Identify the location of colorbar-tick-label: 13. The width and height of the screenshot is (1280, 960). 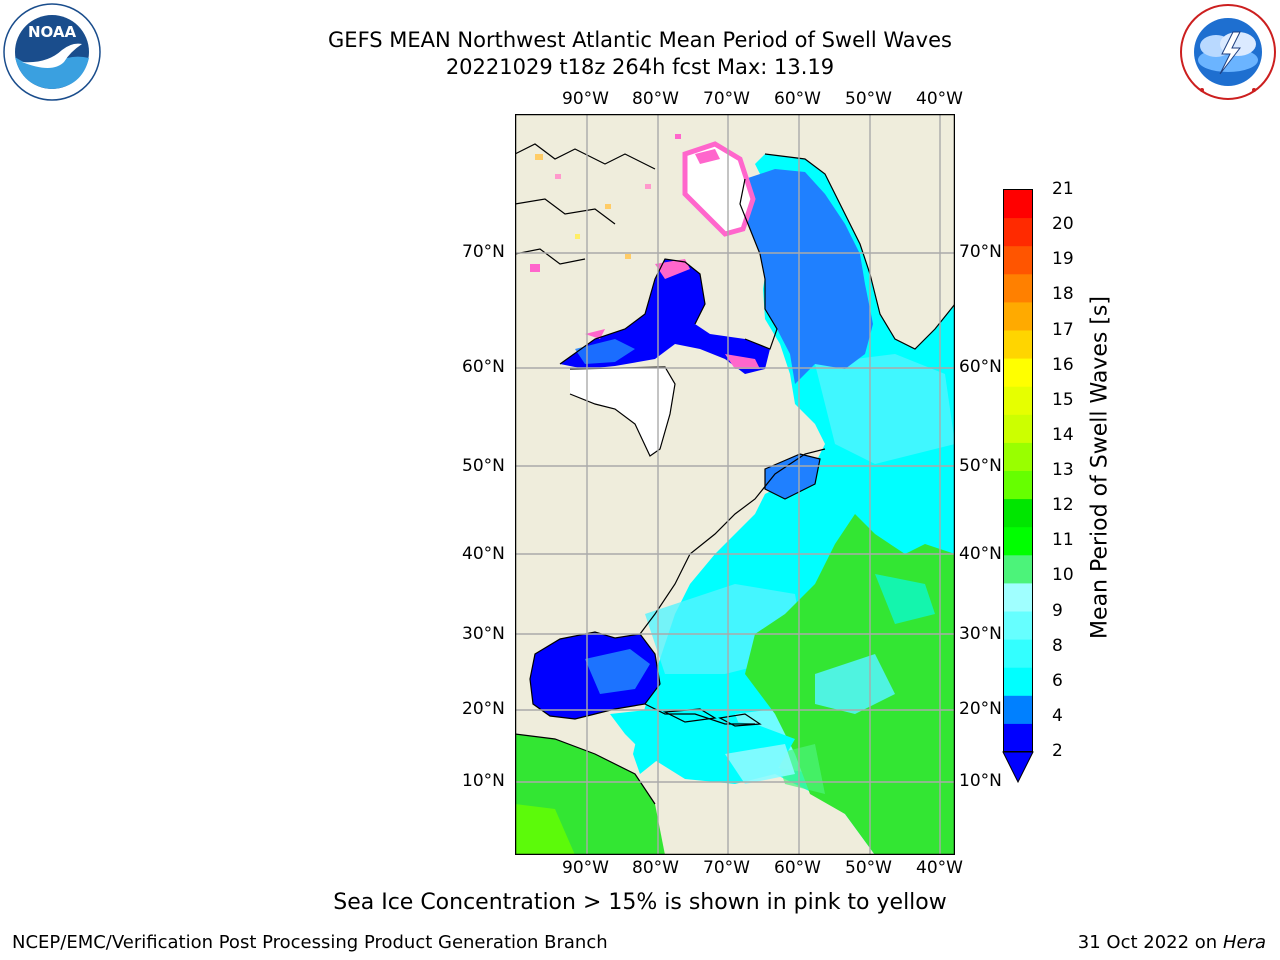
(1063, 470).